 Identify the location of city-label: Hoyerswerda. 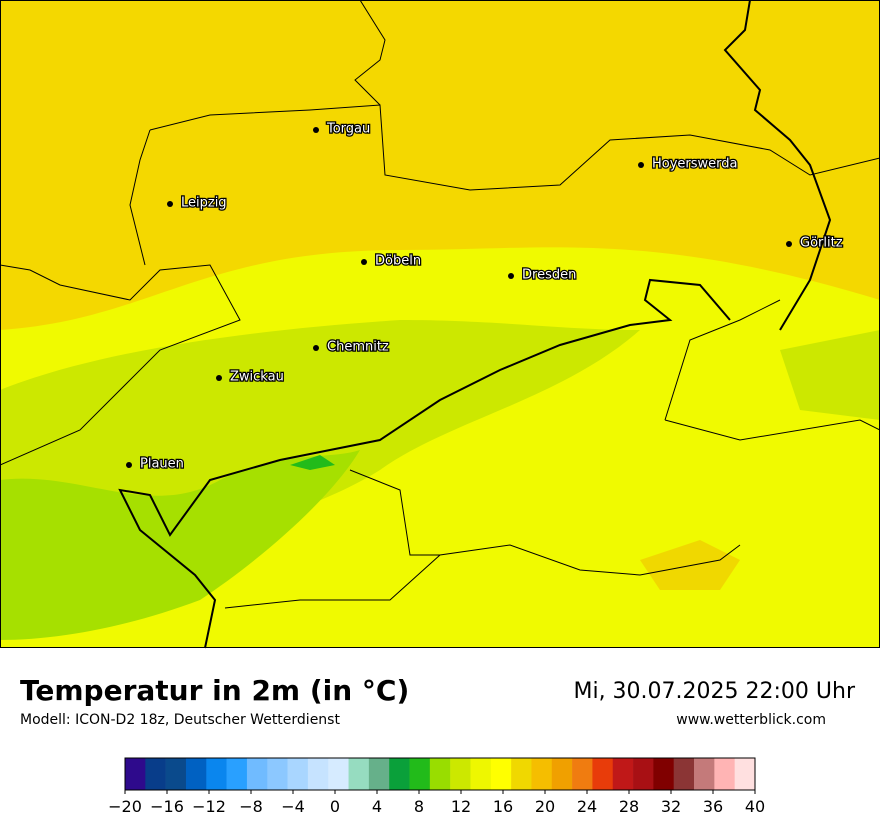
(695, 164).